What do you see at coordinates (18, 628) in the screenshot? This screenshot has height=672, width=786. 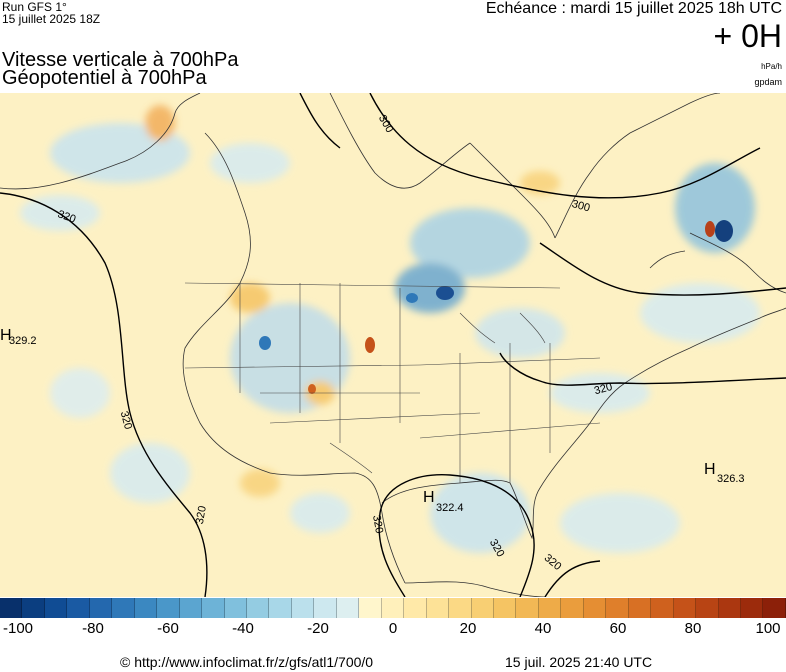 I see `color-scale-tick-label: -100` at bounding box center [18, 628].